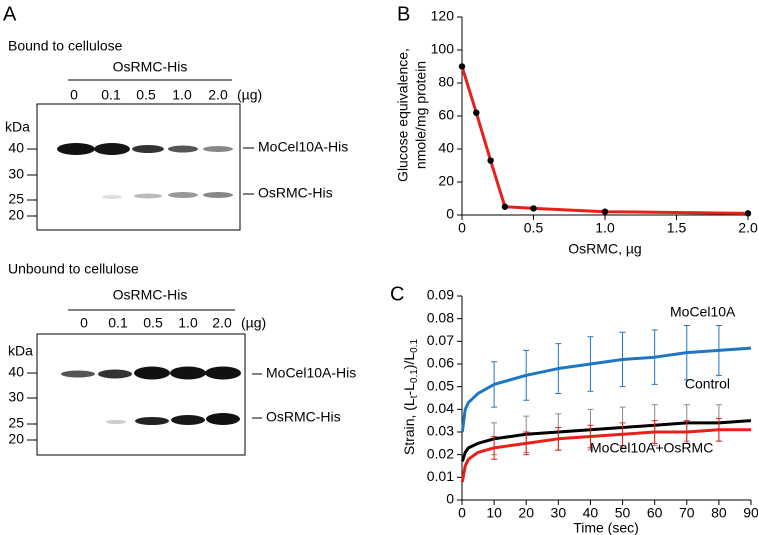 This screenshot has width=758, height=535. What do you see at coordinates (559, 513) in the screenshot?
I see `x-tick-label: 30` at bounding box center [559, 513].